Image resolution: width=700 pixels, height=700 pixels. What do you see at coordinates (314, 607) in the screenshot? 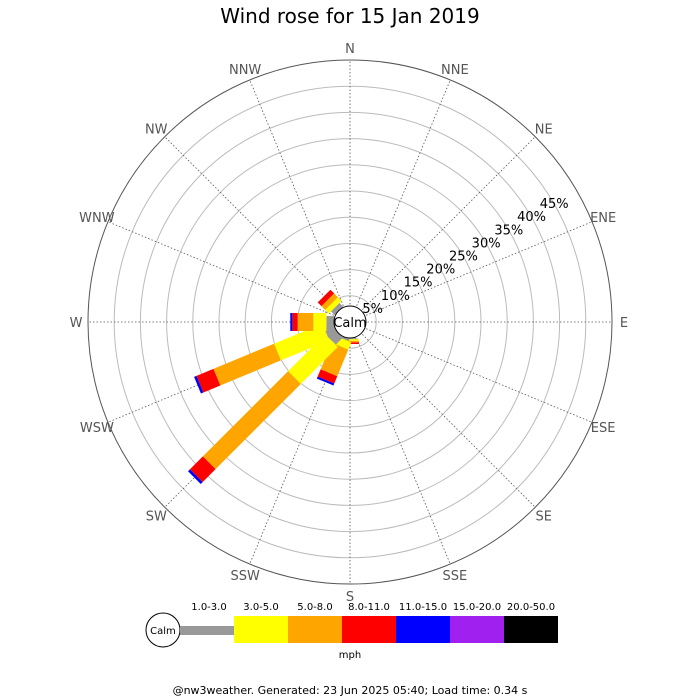
I see `legend-bin-label: 5.0-8.0` at bounding box center [314, 607].